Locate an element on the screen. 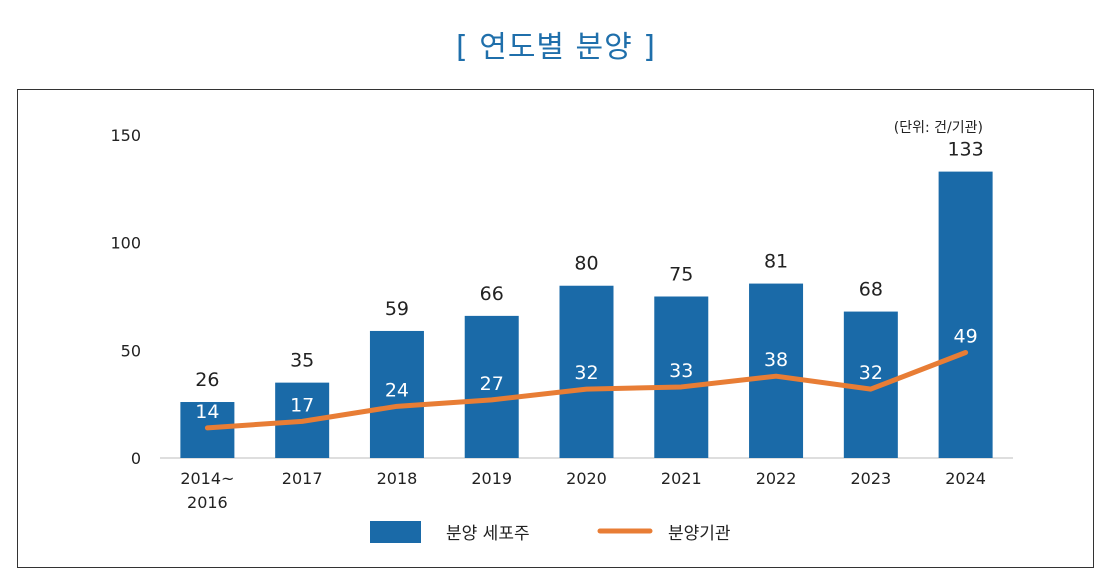  line-value-label: 27 is located at coordinates (492, 384).